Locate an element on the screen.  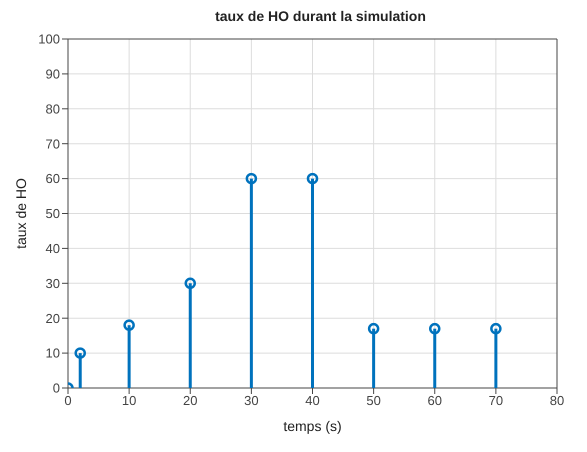
x-tick-label: 50 is located at coordinates (373, 400).